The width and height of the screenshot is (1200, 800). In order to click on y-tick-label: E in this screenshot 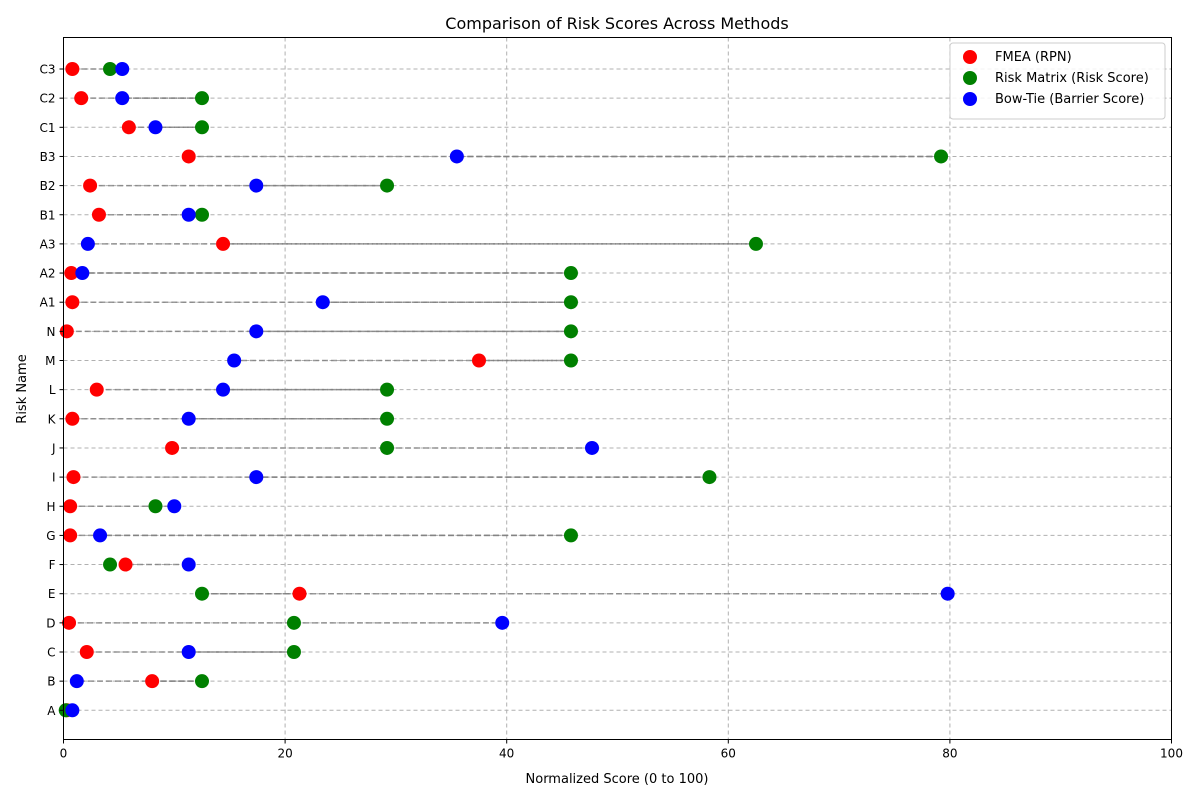, I will do `click(52, 594)`.